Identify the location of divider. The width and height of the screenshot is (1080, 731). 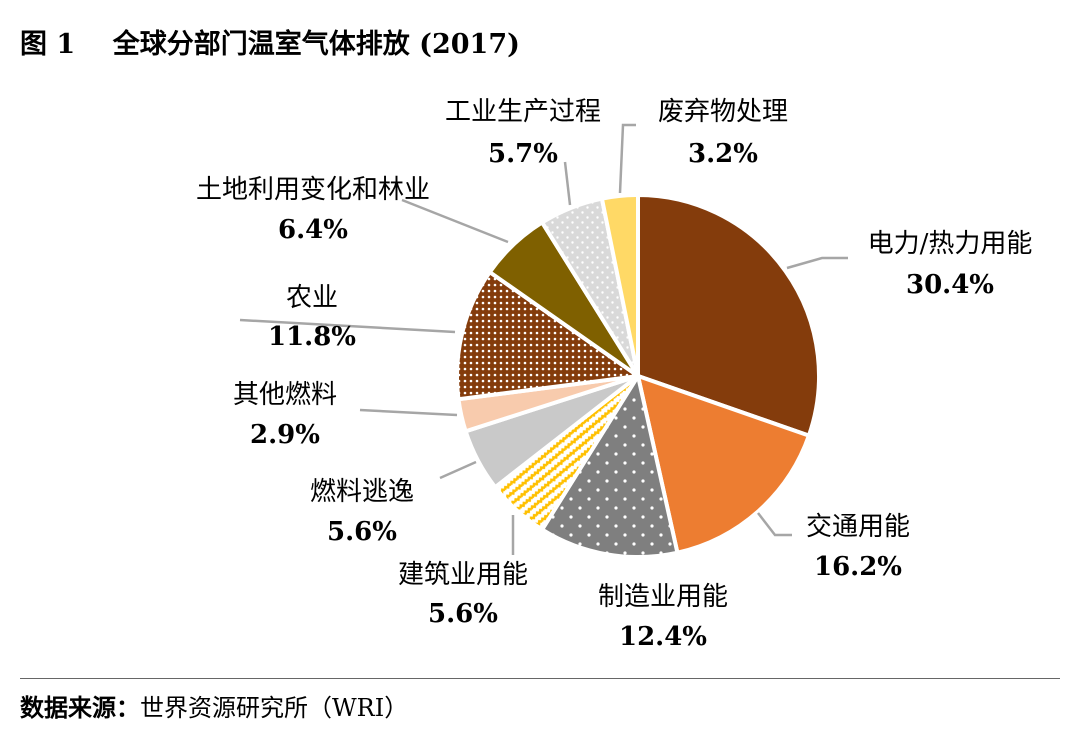
(540, 678).